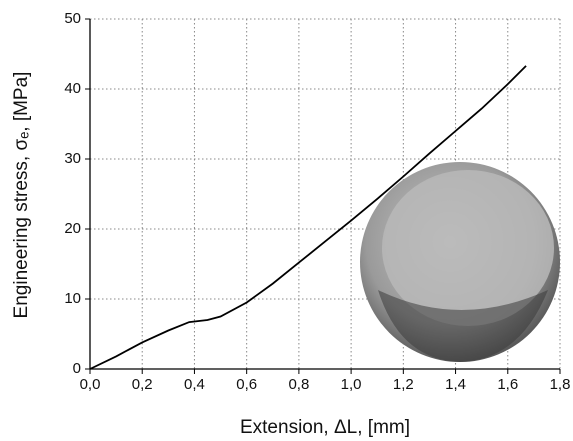 Image resolution: width=573 pixels, height=441 pixels. Describe the element at coordinates (194, 384) in the screenshot. I see `x-tick-label: 0,4` at that location.